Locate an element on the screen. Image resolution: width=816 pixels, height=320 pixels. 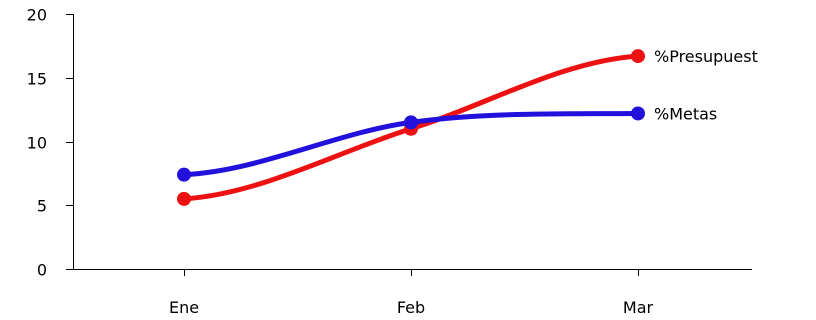
series-label-metas: %Metas is located at coordinates (685, 113).